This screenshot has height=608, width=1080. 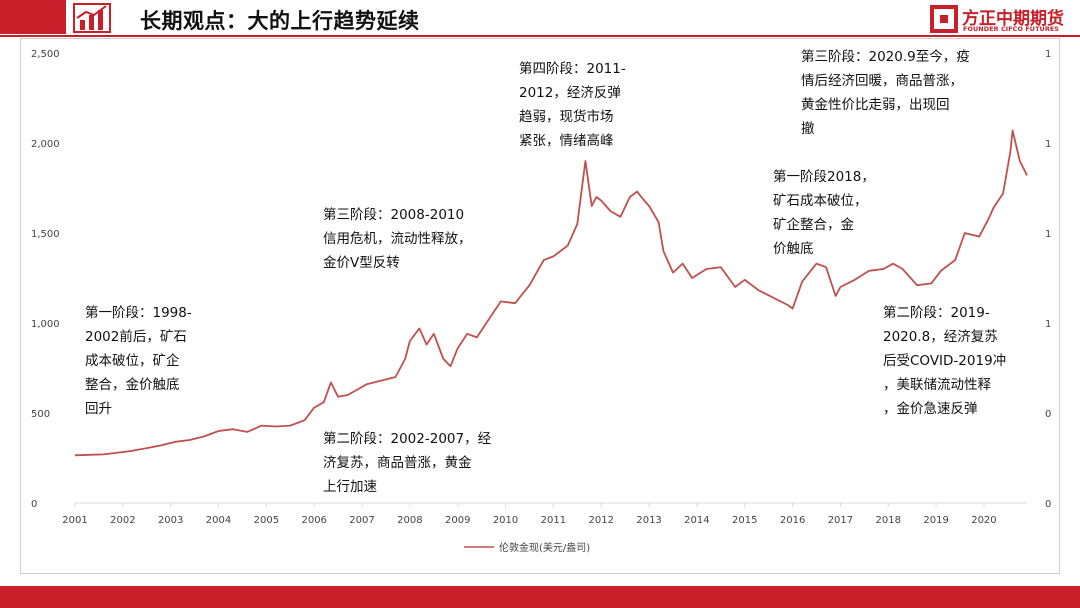 I want to click on y-tick-label: 500, so click(x=40, y=414).